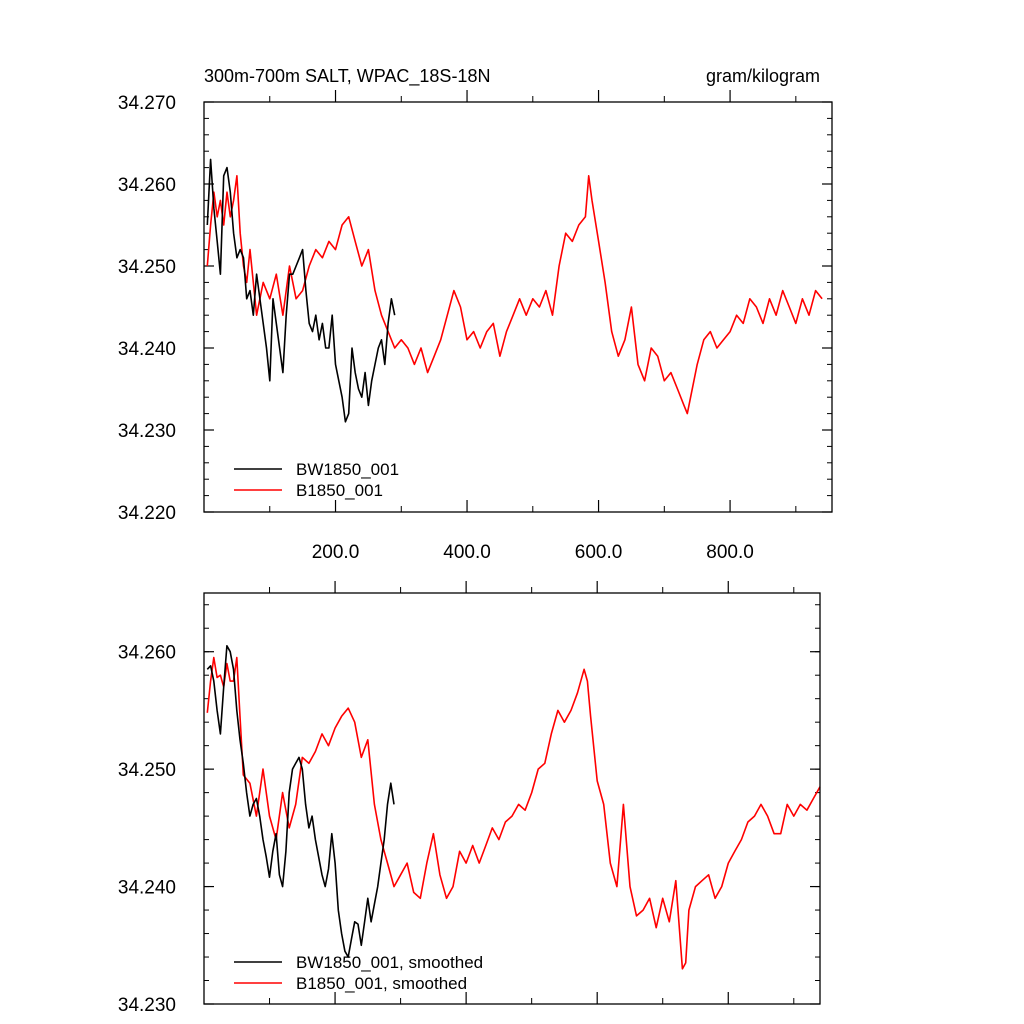 The image size is (1024, 1024). Describe the element at coordinates (147, 103) in the screenshot. I see `y-tick-label: 34.270` at that location.